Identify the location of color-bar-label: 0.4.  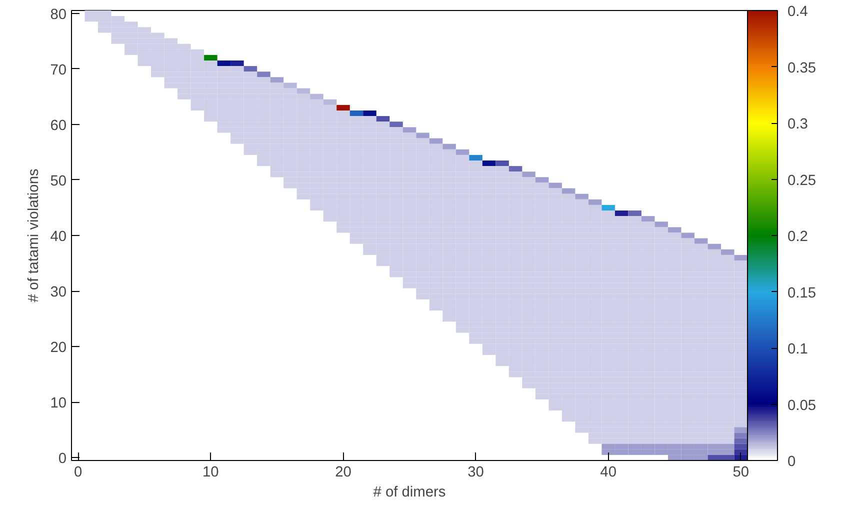
(798, 12).